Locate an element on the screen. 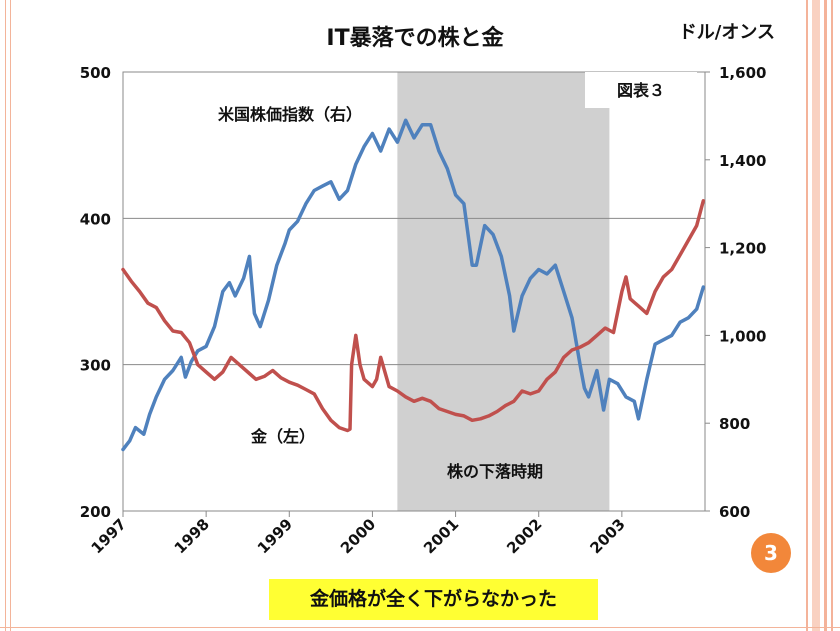  right-axis-tick-label: 800 is located at coordinates (734, 424).